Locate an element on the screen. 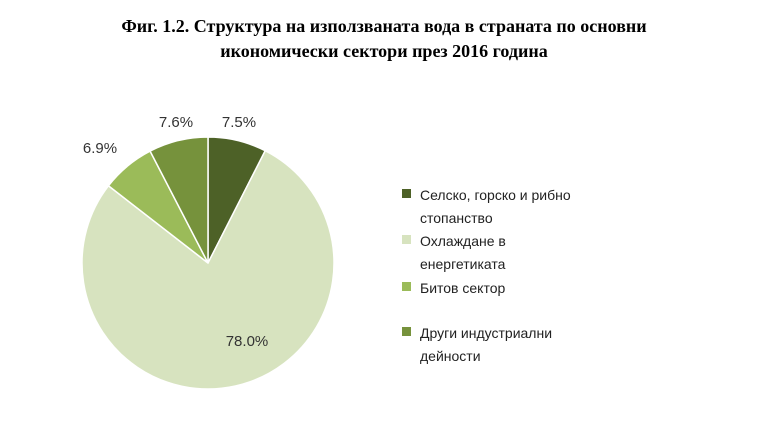 The height and width of the screenshot is (435, 768). legend-label-line: стопанство is located at coordinates (456, 218).